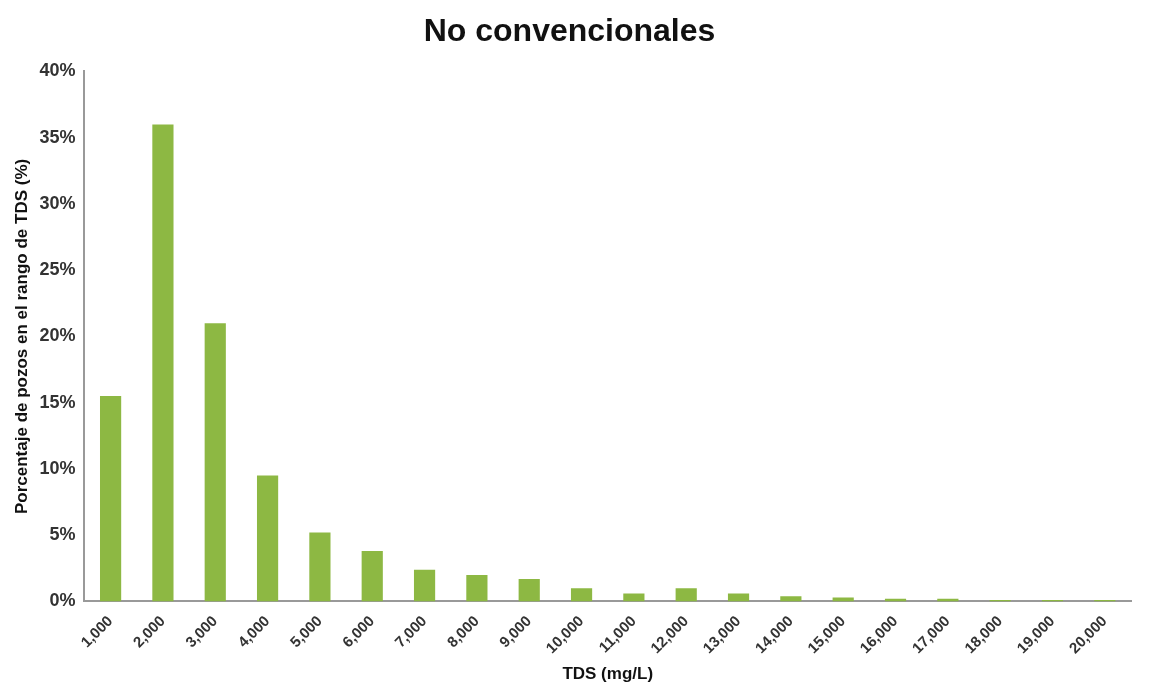 This screenshot has height=694, width=1151. Describe the element at coordinates (57, 202) in the screenshot. I see `y-tick-label: 30%` at that location.